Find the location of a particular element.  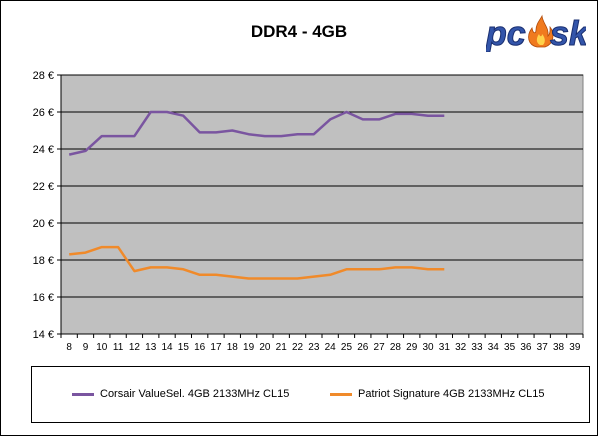

x-tick-label: 30 is located at coordinates (428, 347).